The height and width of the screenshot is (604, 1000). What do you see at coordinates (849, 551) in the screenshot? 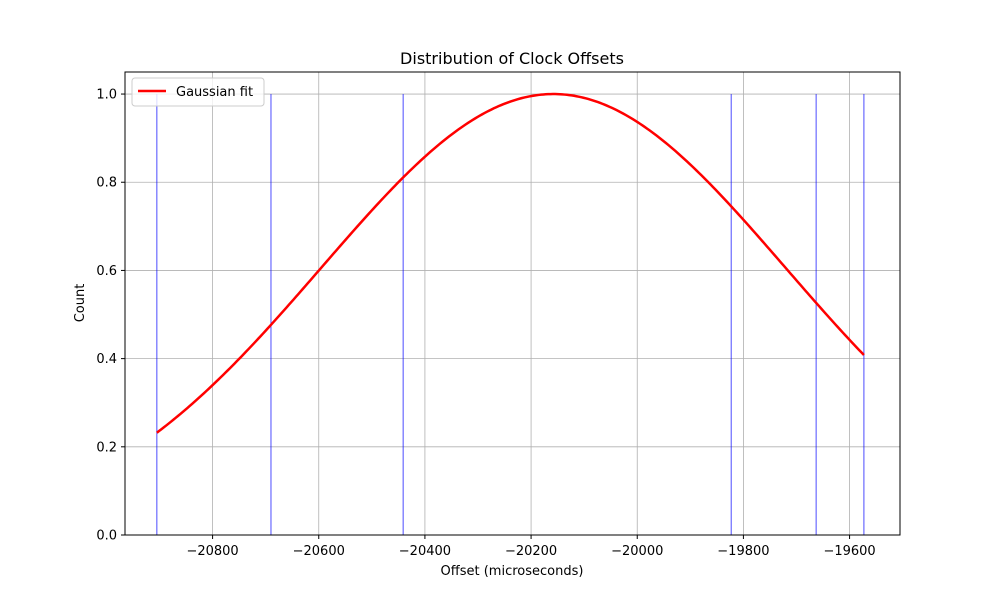
I see `x-tick-label: −19600` at bounding box center [849, 551].